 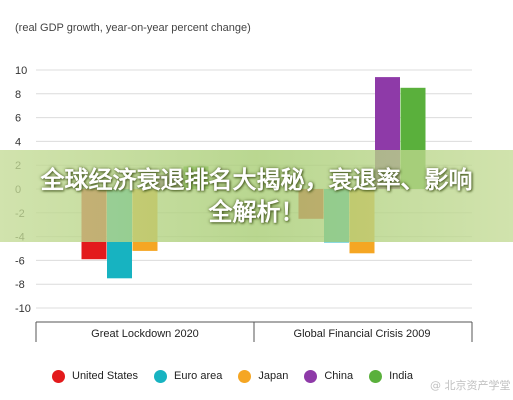 I want to click on legend-label: Euro area, so click(x=198, y=376).